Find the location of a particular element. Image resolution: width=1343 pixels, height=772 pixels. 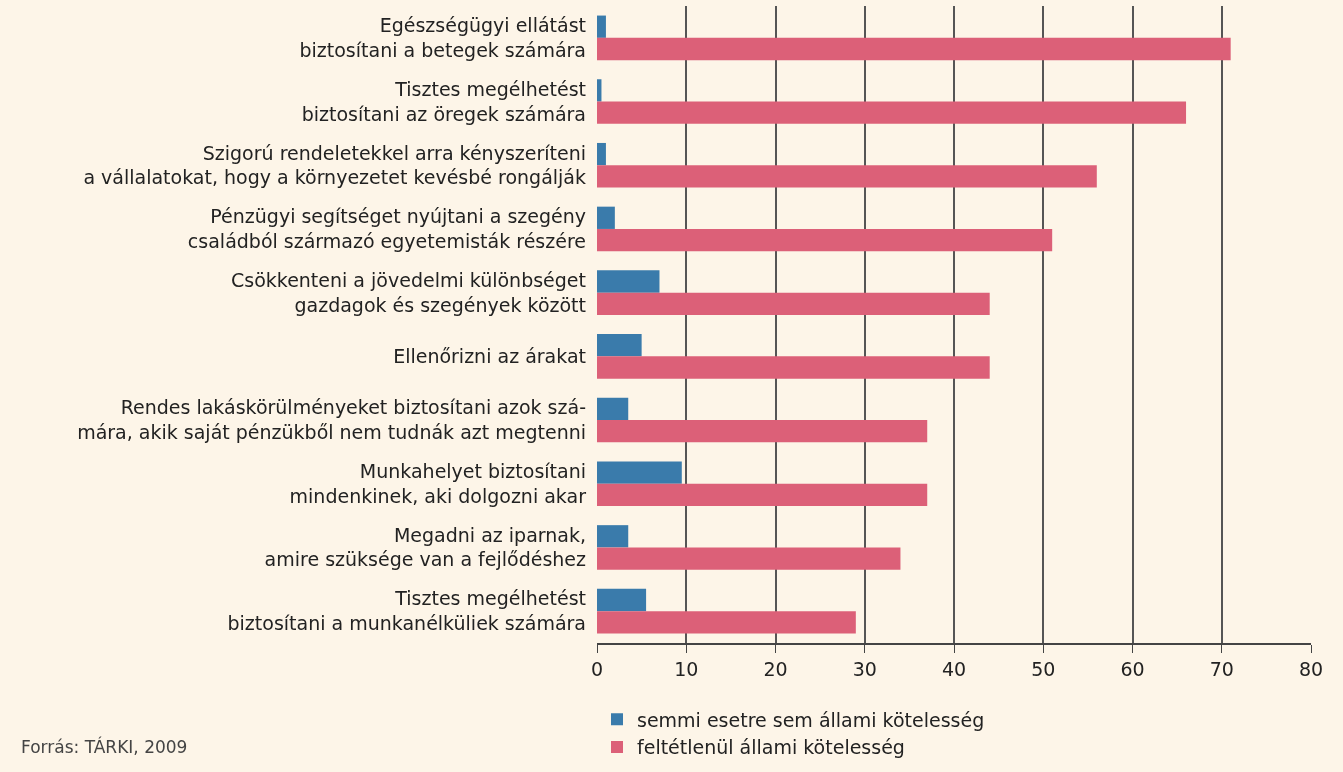

x-tick-label: 70 is located at coordinates (1221, 668).